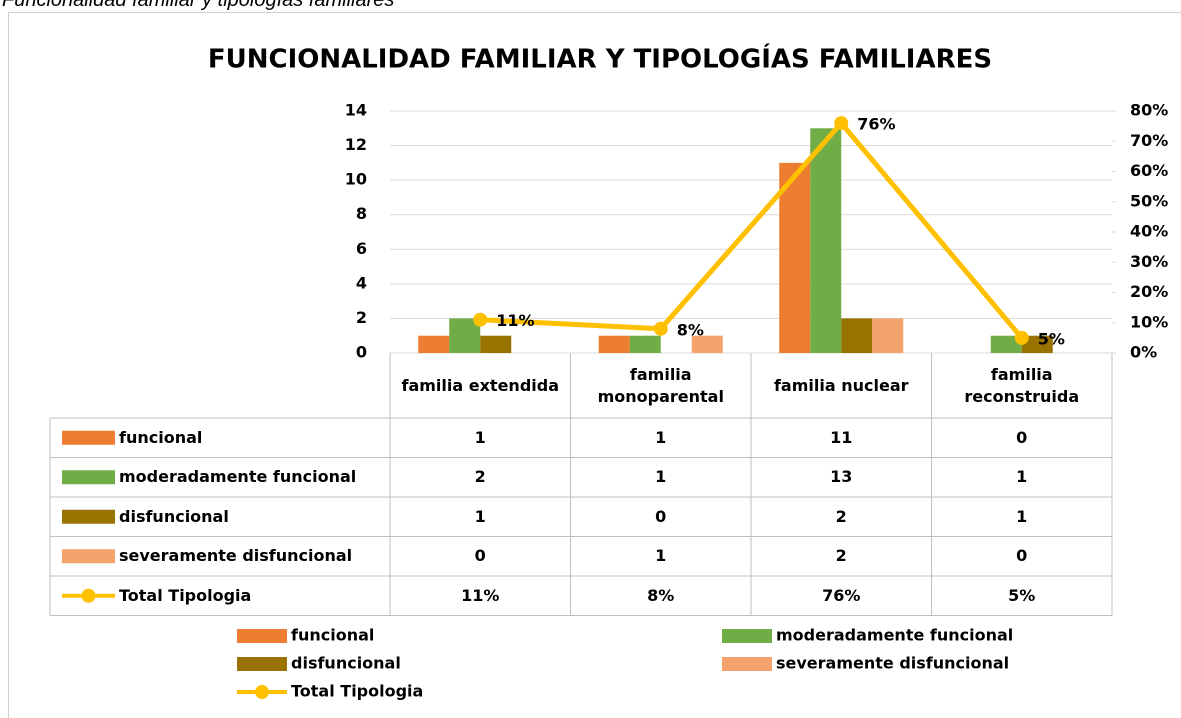 This screenshot has width=1181, height=718. Describe the element at coordinates (1051, 338) in the screenshot. I see `data-label: 5%` at that location.